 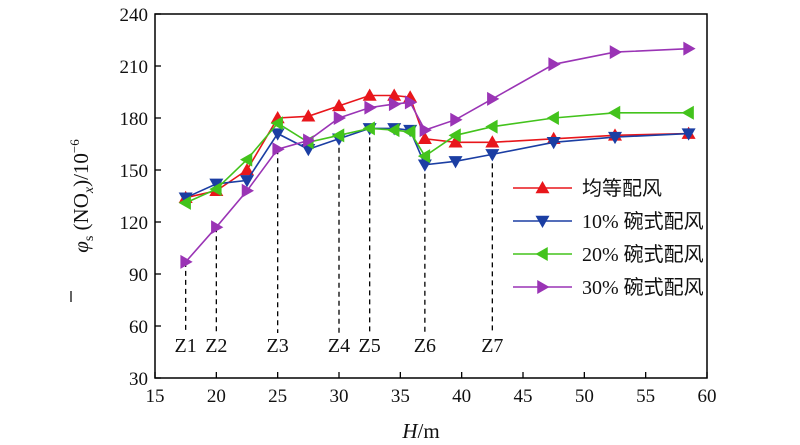 I want to click on zone-labels: Z1 Z2 Z3 Z4 Z5 Z6 Z7, so click(x=339, y=346).